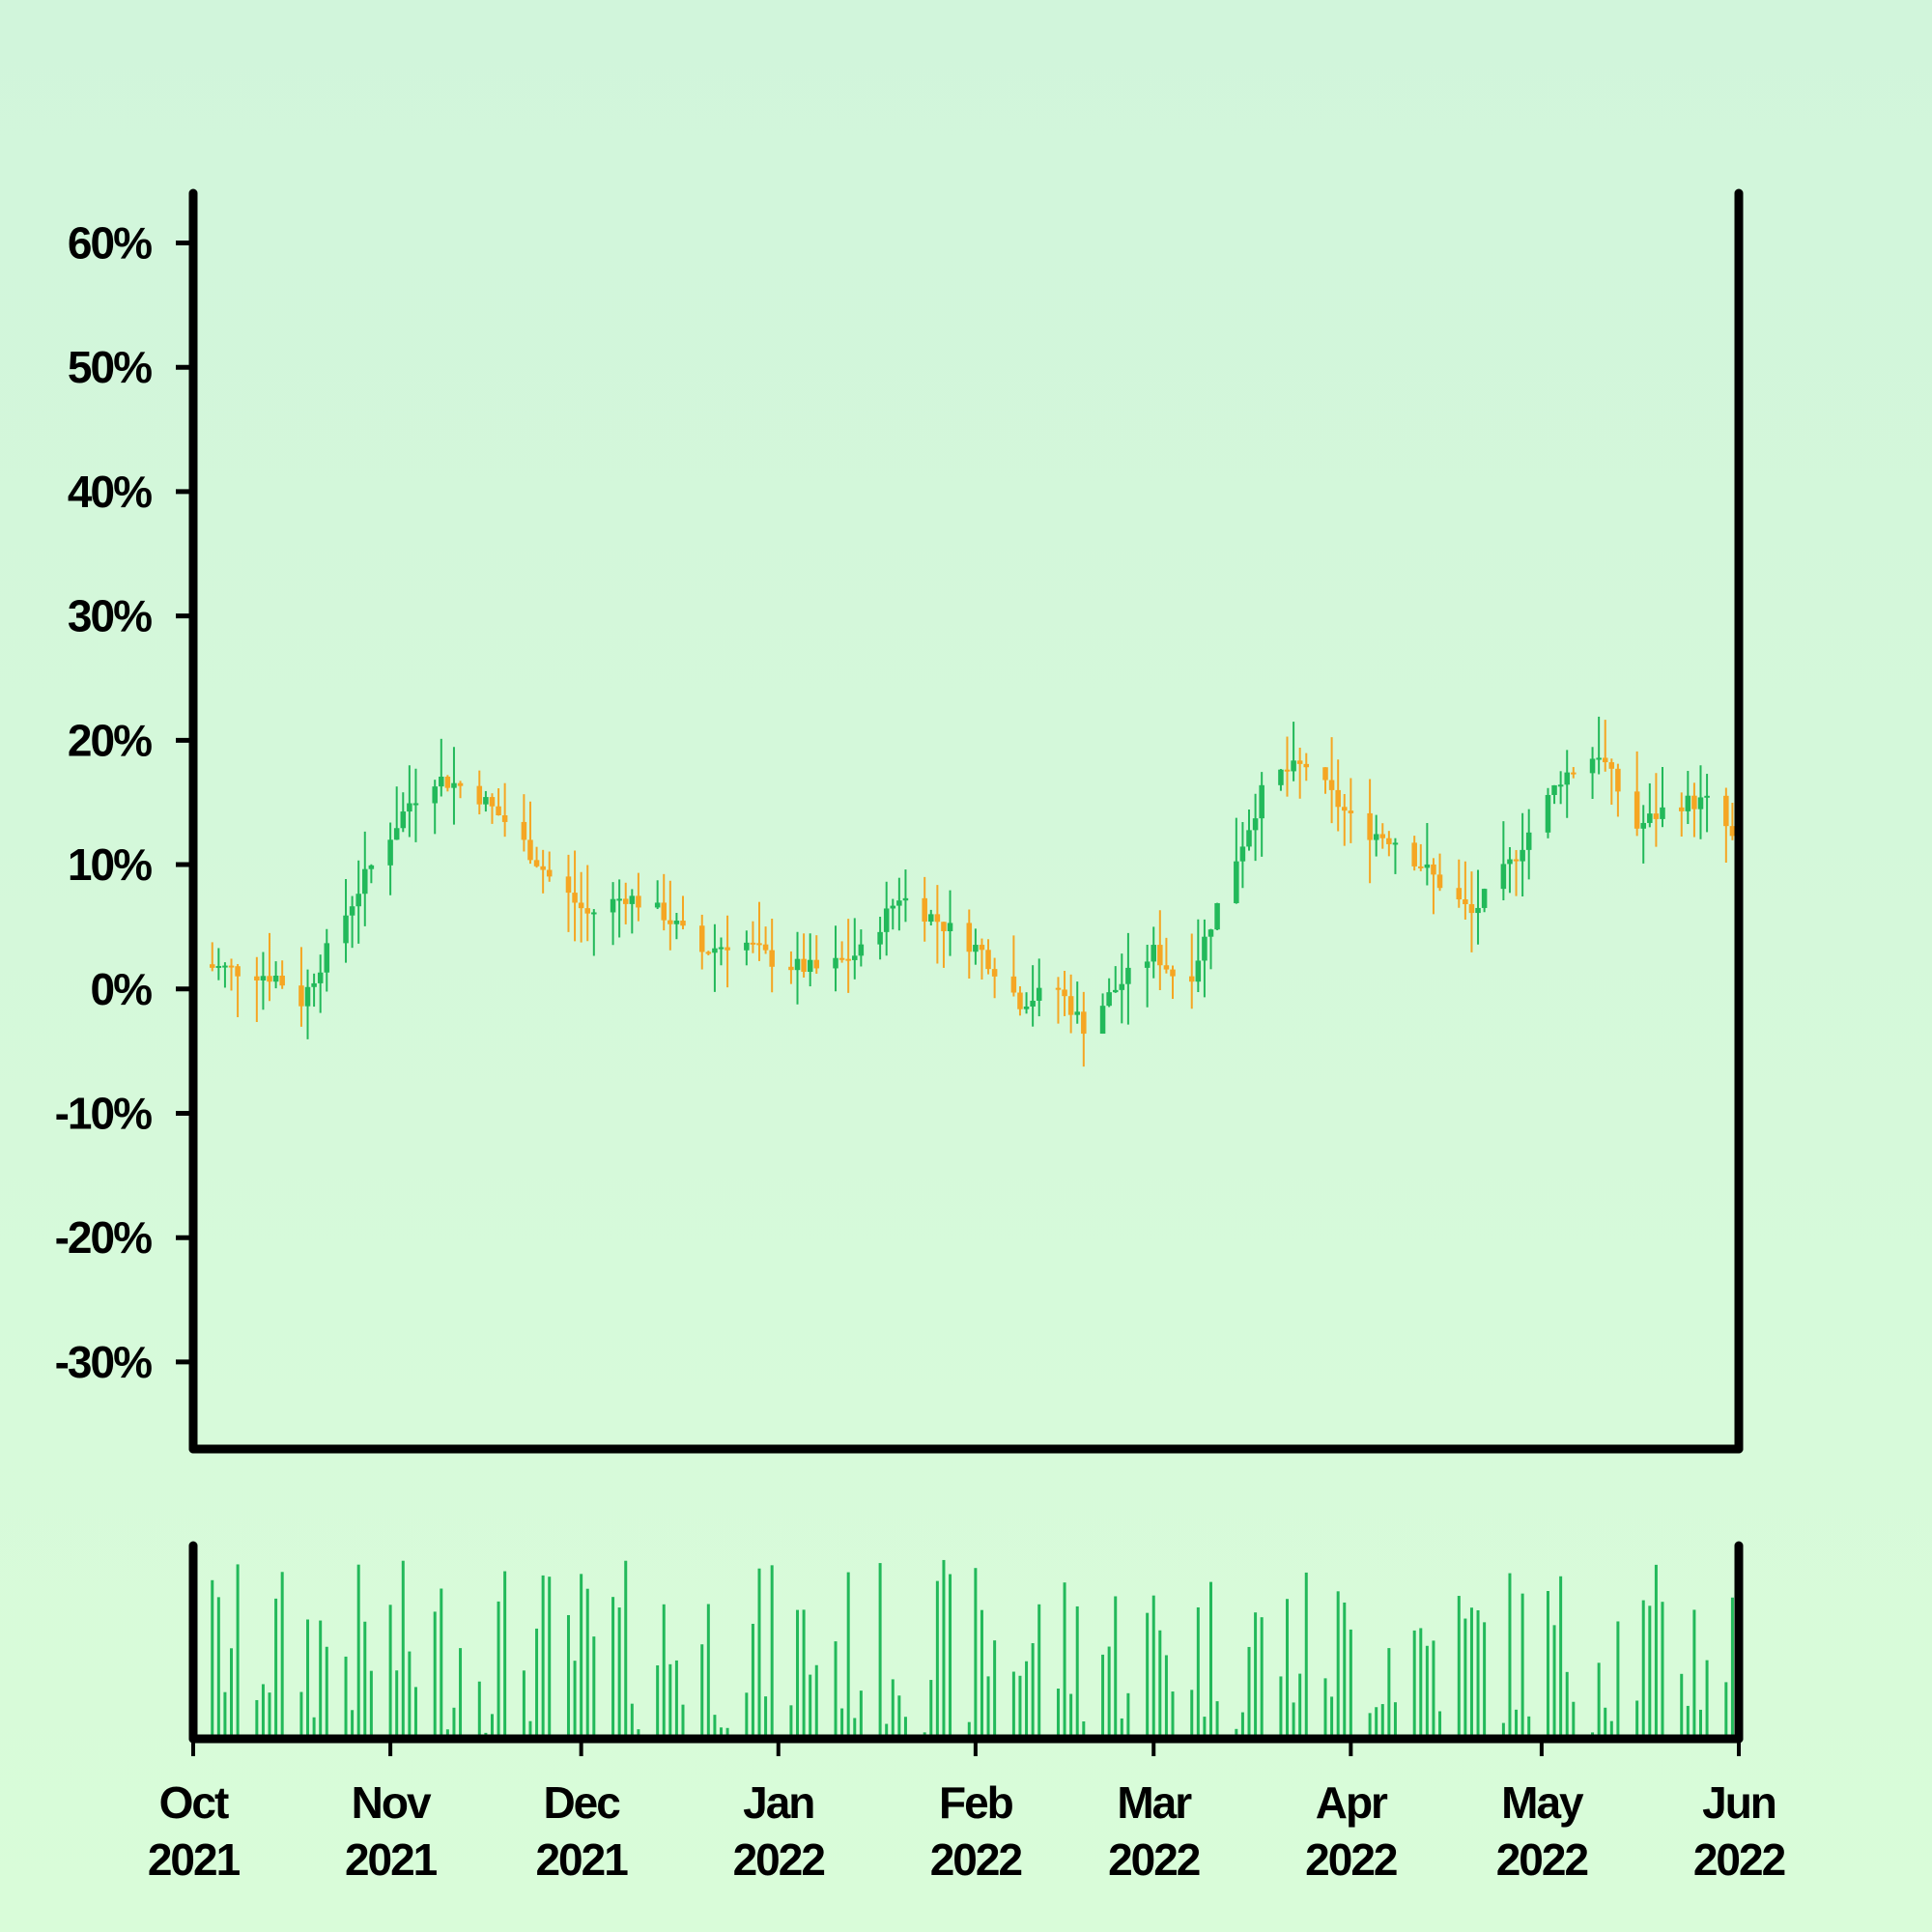 The image size is (1932, 1932). I want to click on y-tick-label: -30%, so click(103, 1362).